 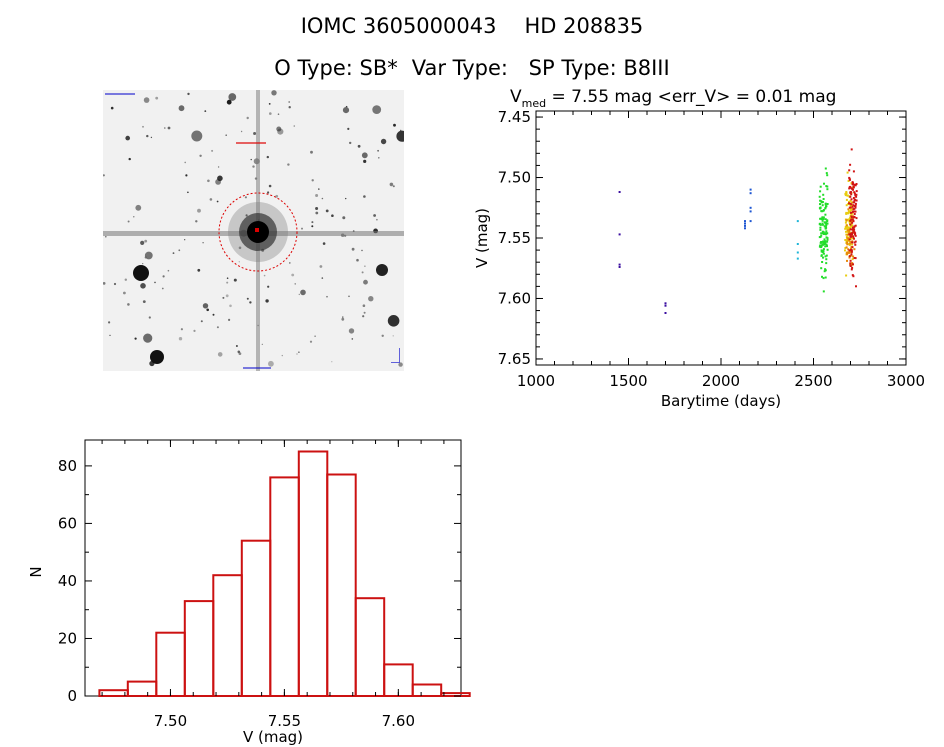 What do you see at coordinates (459, 68) in the screenshot?
I see `vartype-label: Var Type:` at bounding box center [459, 68].